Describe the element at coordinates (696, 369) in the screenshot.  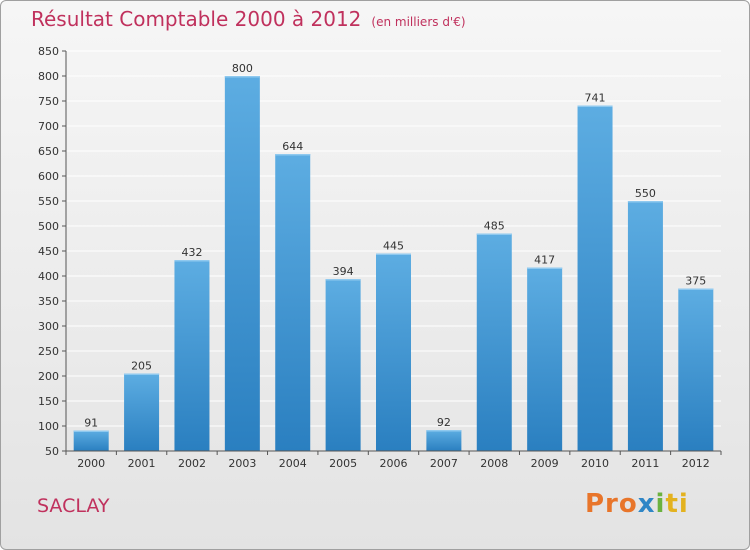
I see `bar-2012` at that location.